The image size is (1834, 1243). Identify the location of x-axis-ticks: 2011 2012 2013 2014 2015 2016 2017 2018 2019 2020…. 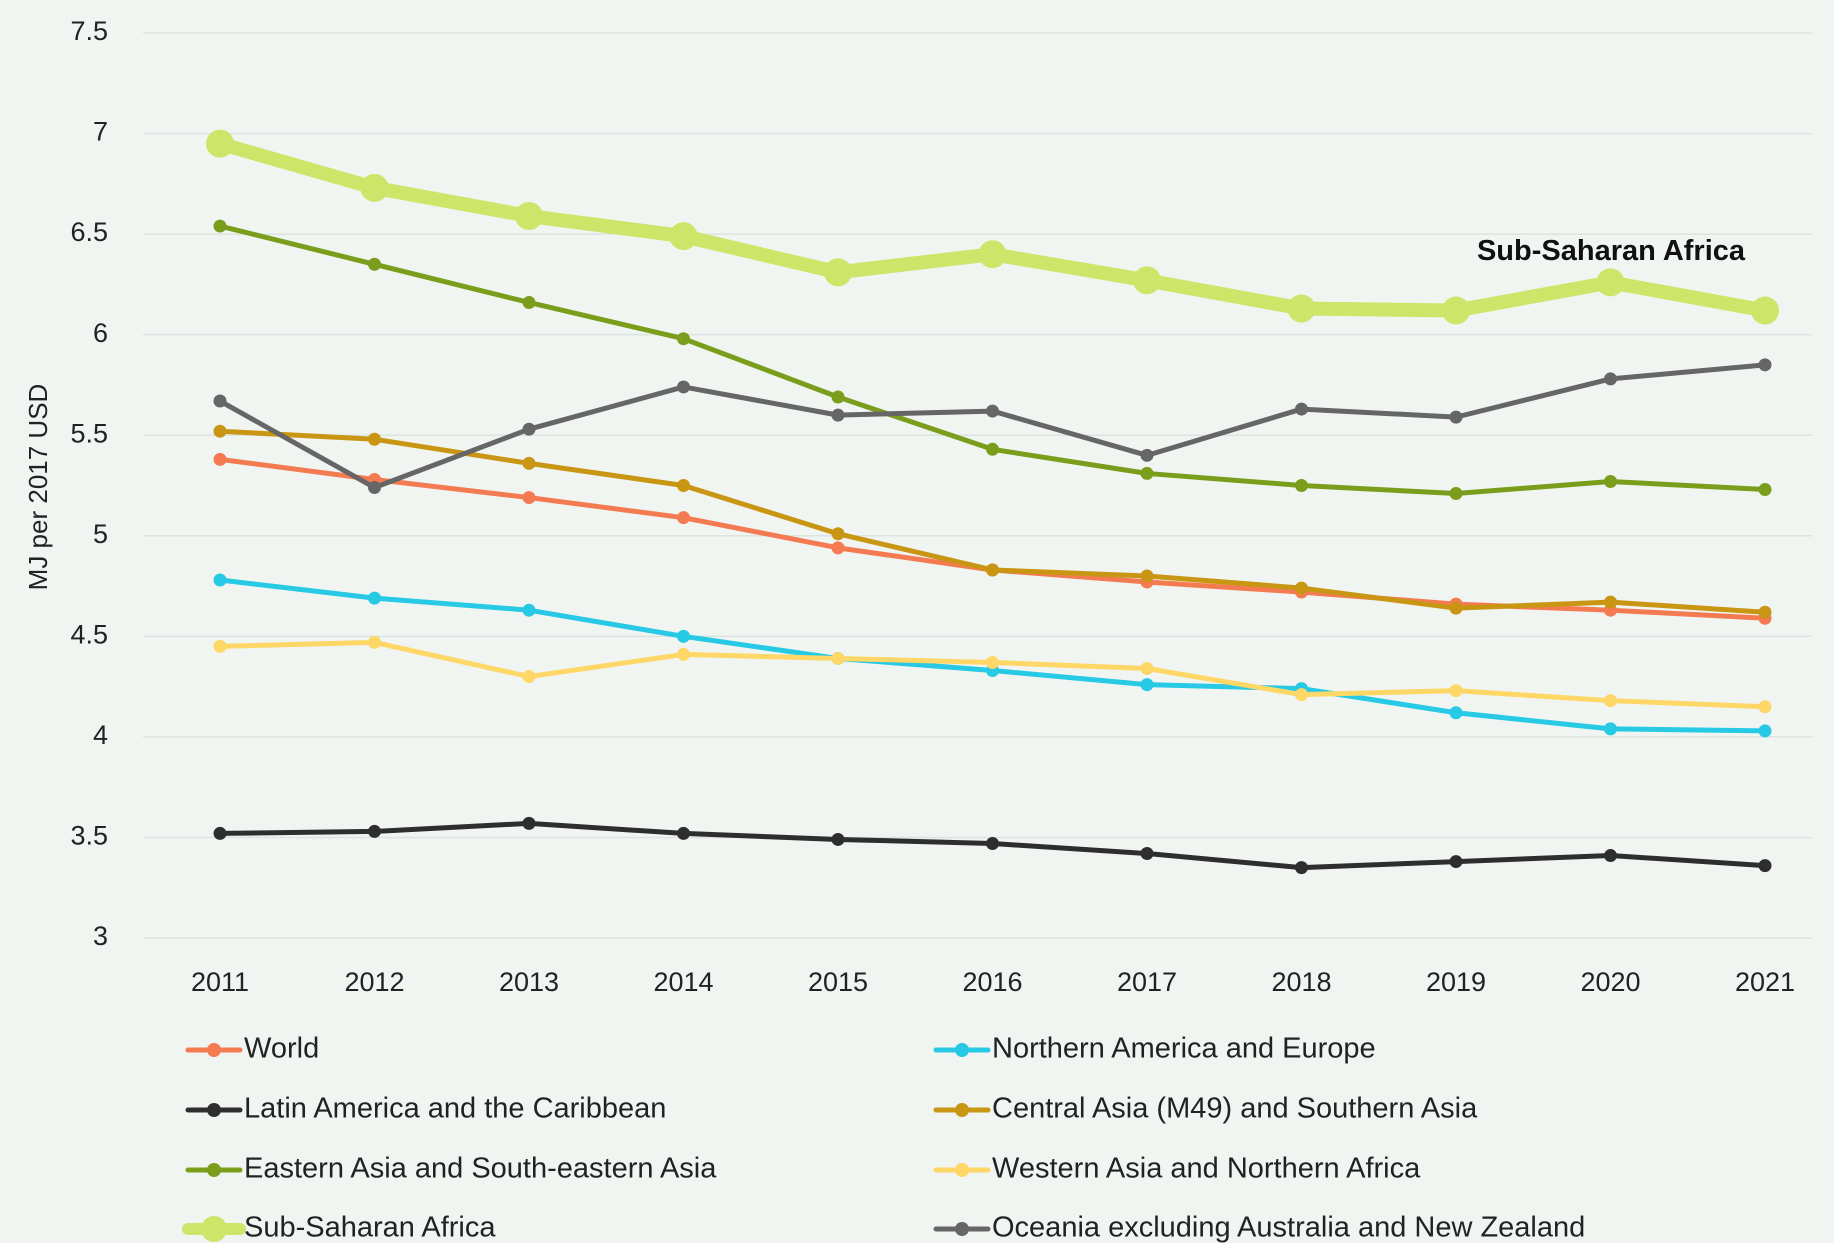
(993, 982).